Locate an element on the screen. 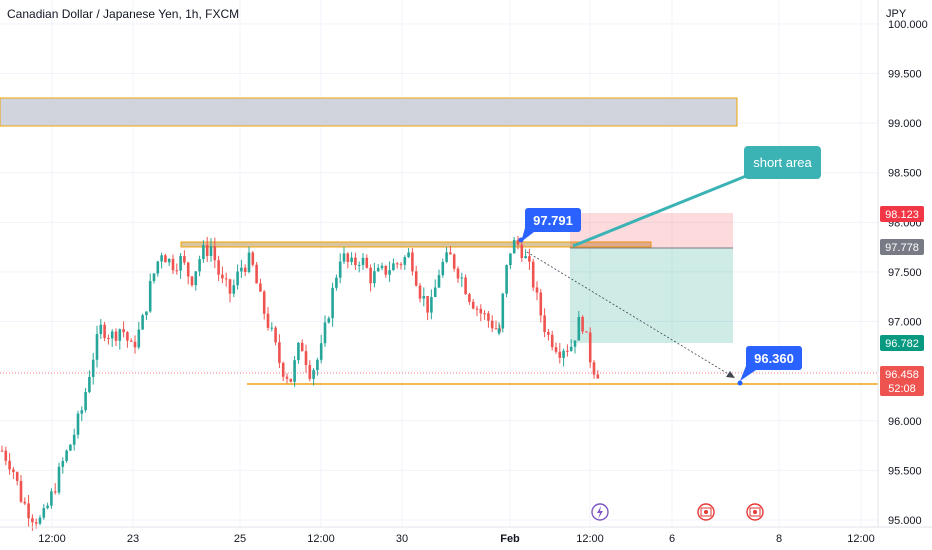 Image resolution: width=932 pixels, height=550 pixels. projection-arrow is located at coordinates (631, 315).